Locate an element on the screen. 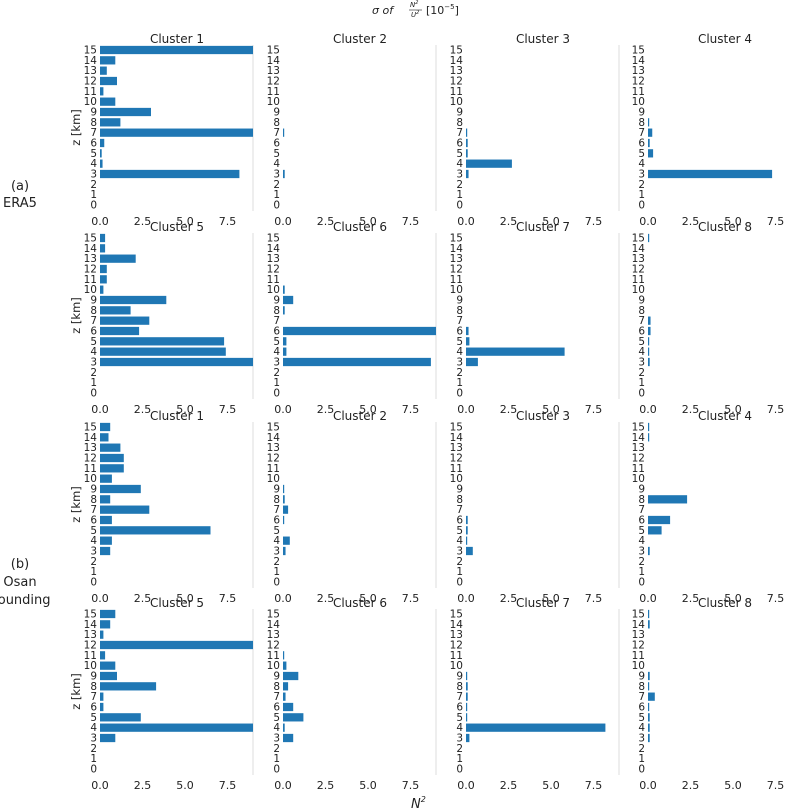  title-units: [10−5] is located at coordinates (442, 10).